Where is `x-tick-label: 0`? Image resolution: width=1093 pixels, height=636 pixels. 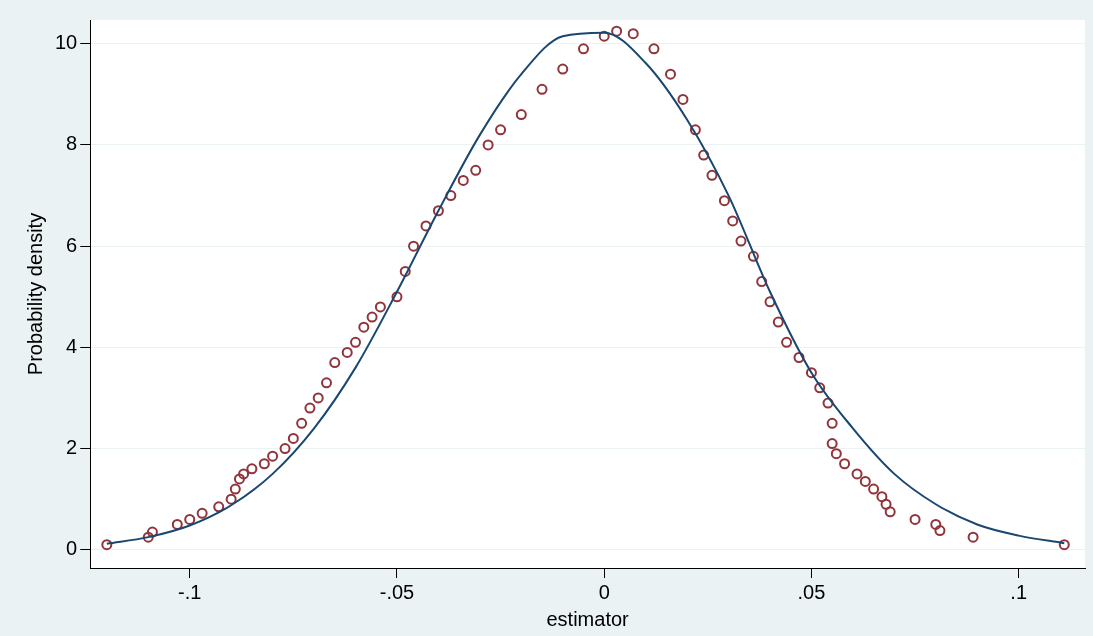
x-tick-label: 0 is located at coordinates (604, 591).